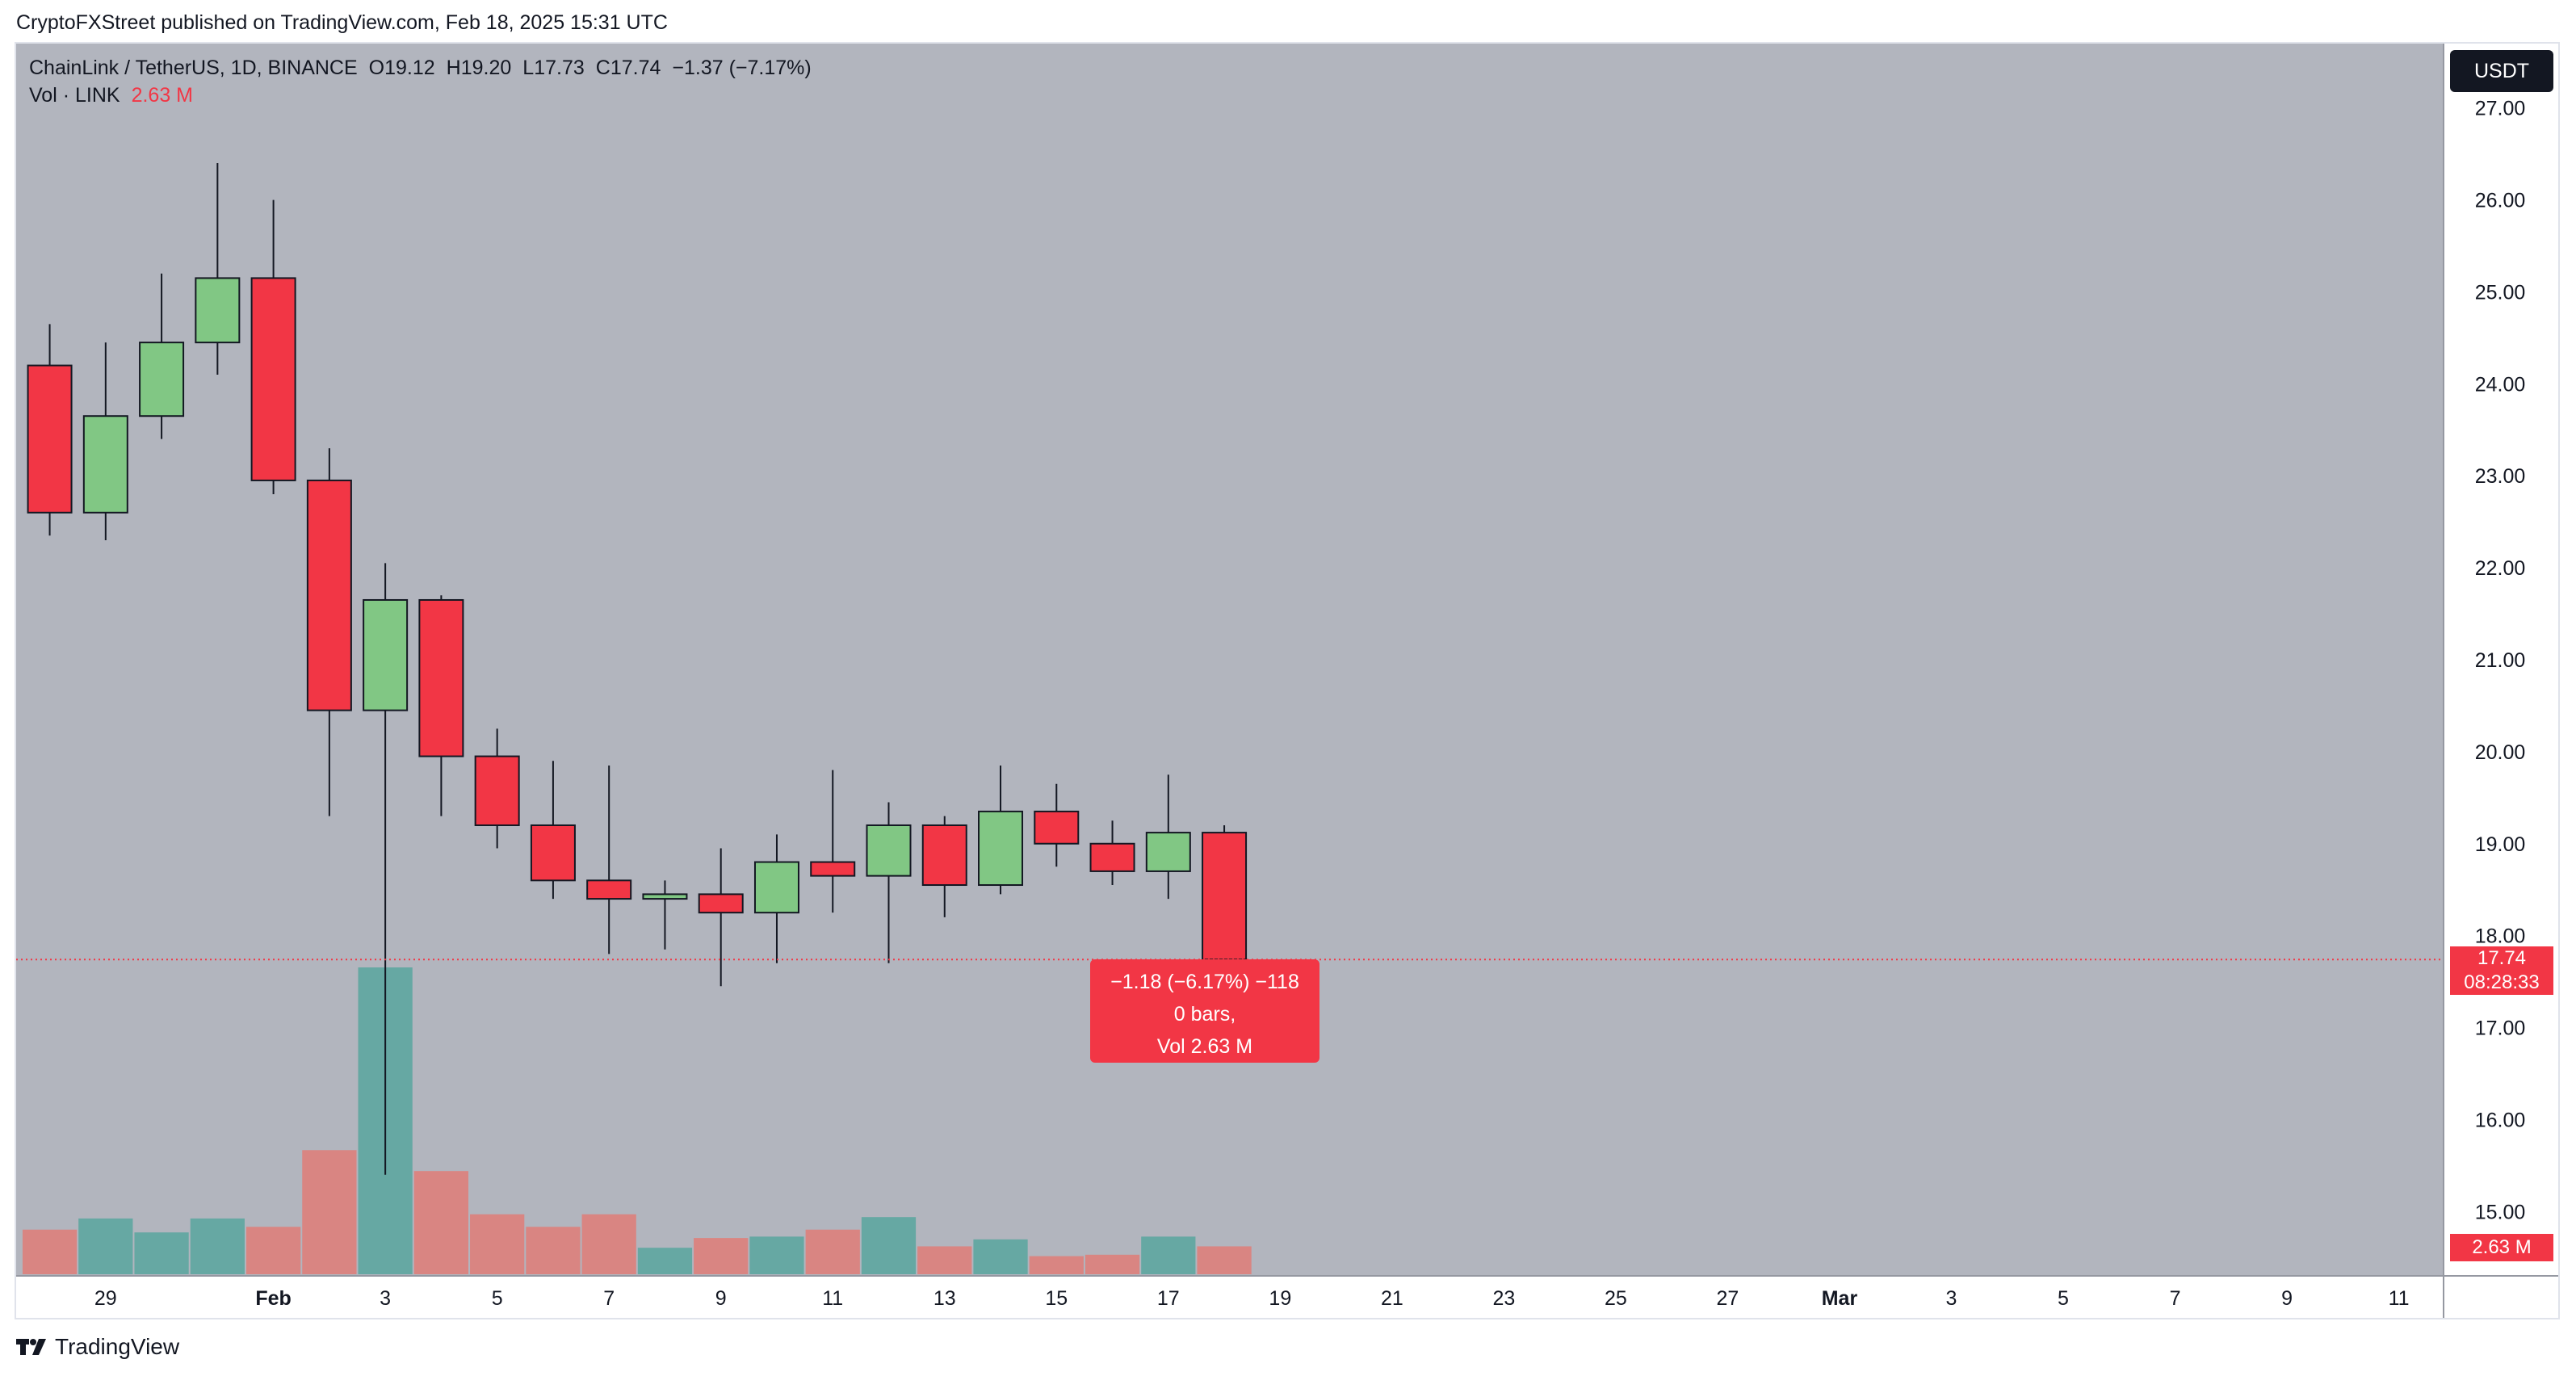 The width and height of the screenshot is (2576, 1376). What do you see at coordinates (1204, 1014) in the screenshot?
I see `measure-bars: 0 bars,` at bounding box center [1204, 1014].